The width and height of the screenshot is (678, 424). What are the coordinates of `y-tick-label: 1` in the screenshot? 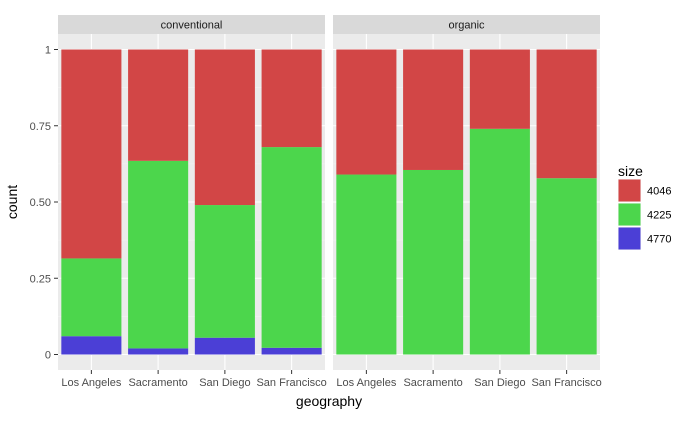 It's located at (48, 51).